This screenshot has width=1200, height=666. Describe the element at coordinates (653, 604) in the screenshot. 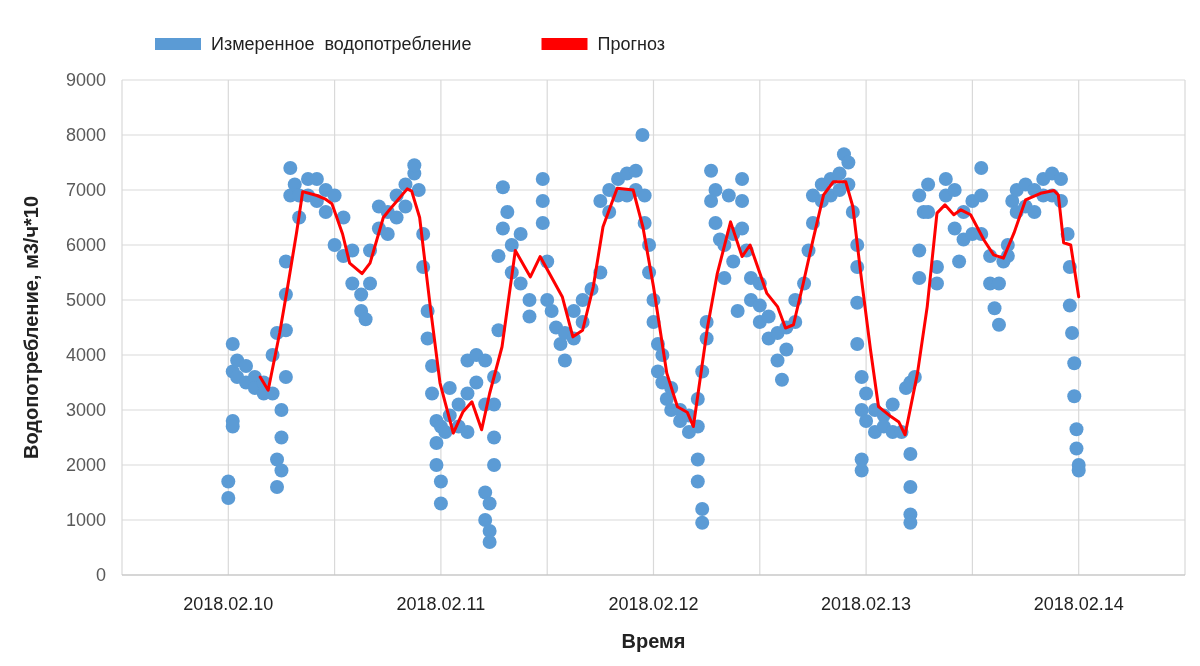

I see `x-tick-label: 2018.02.12` at that location.